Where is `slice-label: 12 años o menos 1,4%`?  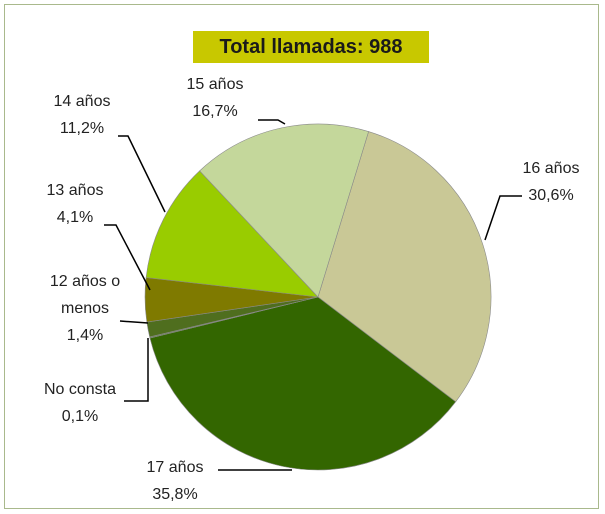 slice-label: 12 años o menos 1,4% is located at coordinates (85, 308).